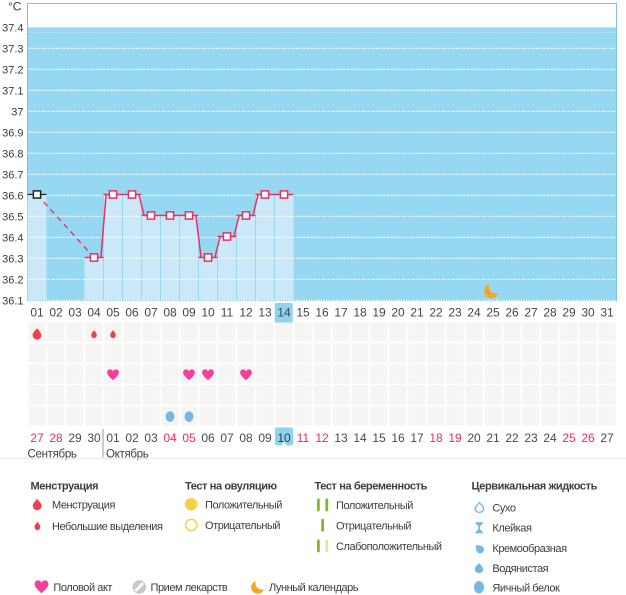  What do you see at coordinates (189, 588) in the screenshot?
I see `svg-text: Прием лекарств` at bounding box center [189, 588].